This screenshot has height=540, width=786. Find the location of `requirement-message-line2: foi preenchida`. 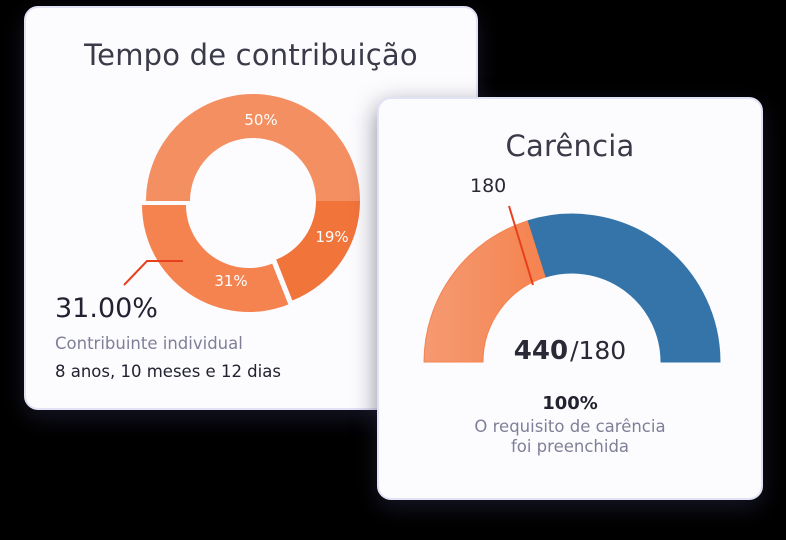

requirement-message-line2: foi preenchida is located at coordinates (570, 446).